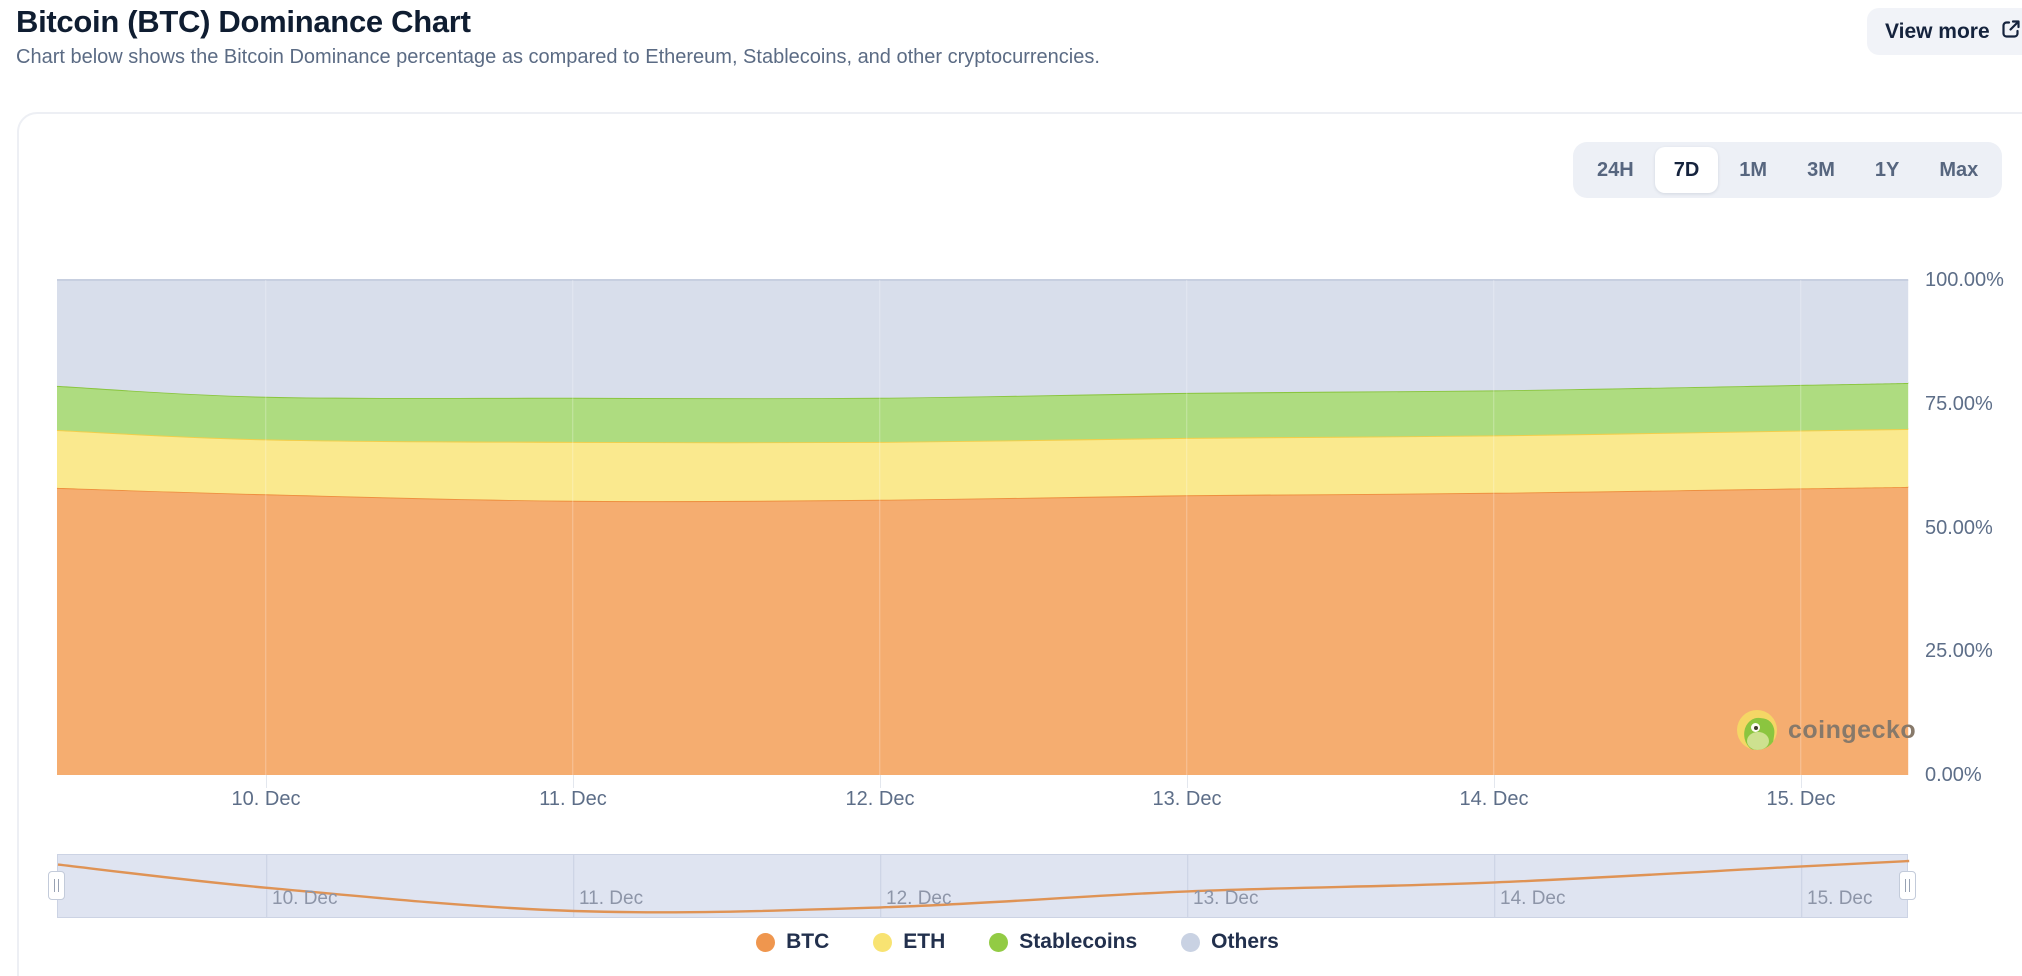  I want to click on external-link-icon, so click(2011, 32).